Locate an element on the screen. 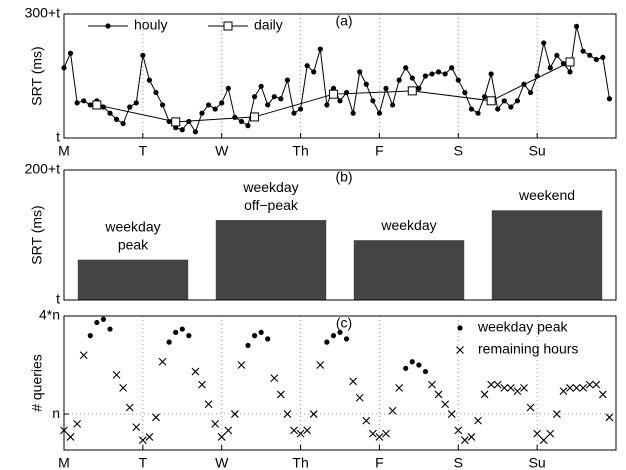  y-tick-label: n is located at coordinates (56, 413).